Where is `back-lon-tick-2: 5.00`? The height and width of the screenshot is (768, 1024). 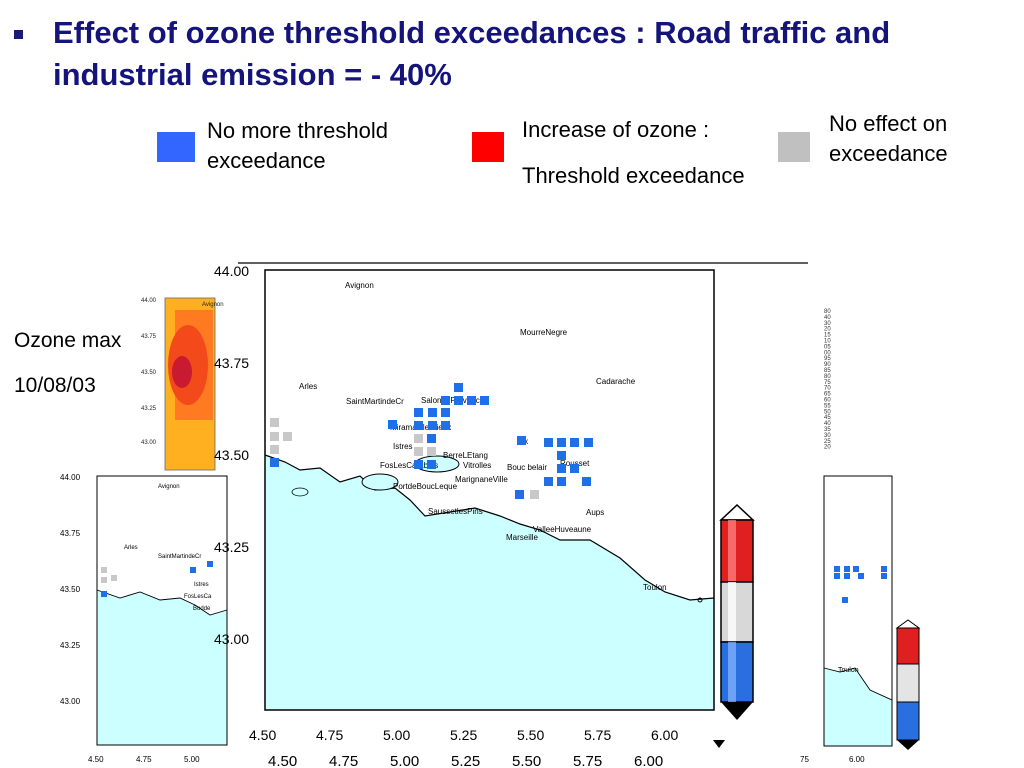 back-lon-tick-2: 5.00 is located at coordinates (404, 760).